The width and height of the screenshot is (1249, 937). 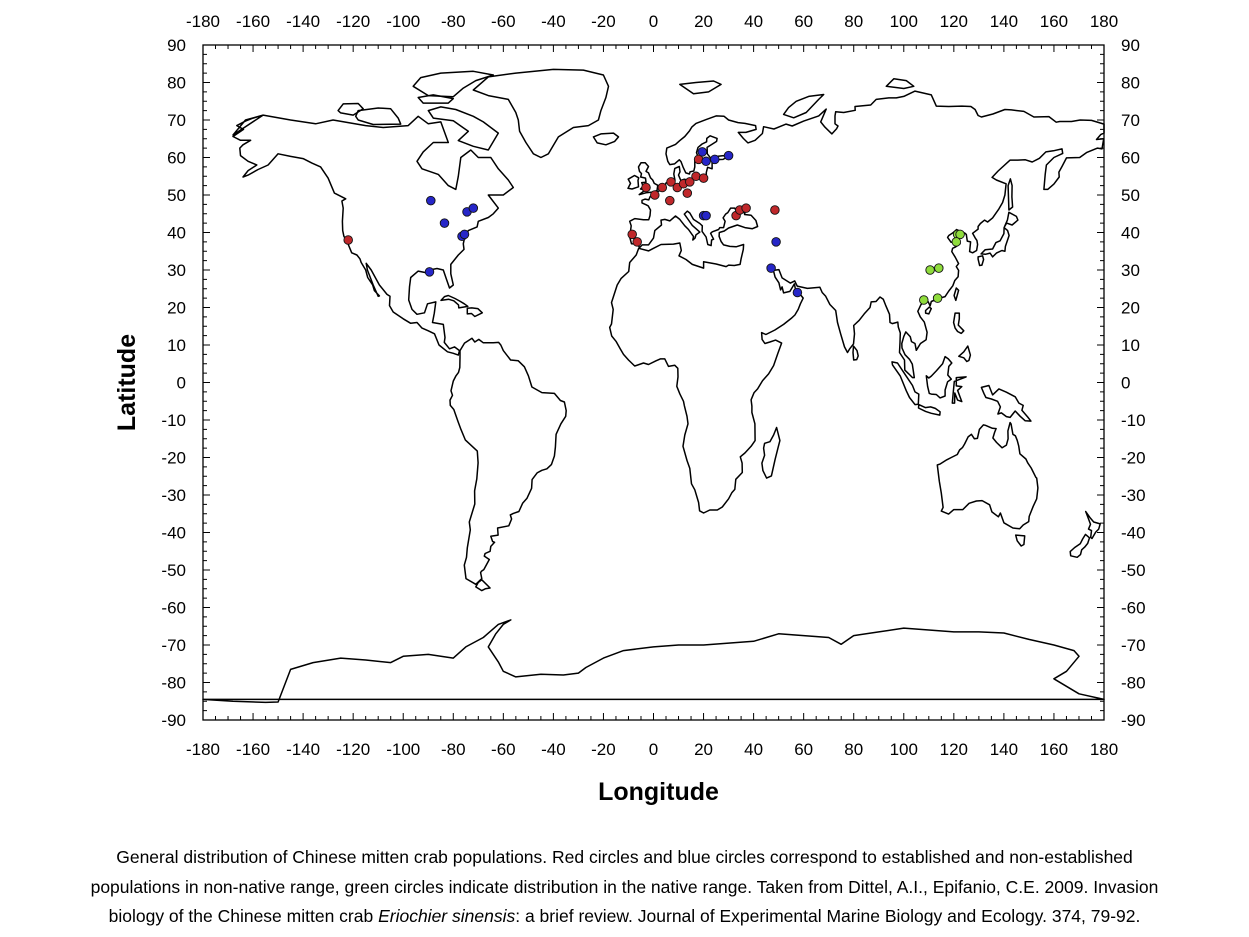 I want to click on y-tick-label-left: -90, so click(x=173, y=720).